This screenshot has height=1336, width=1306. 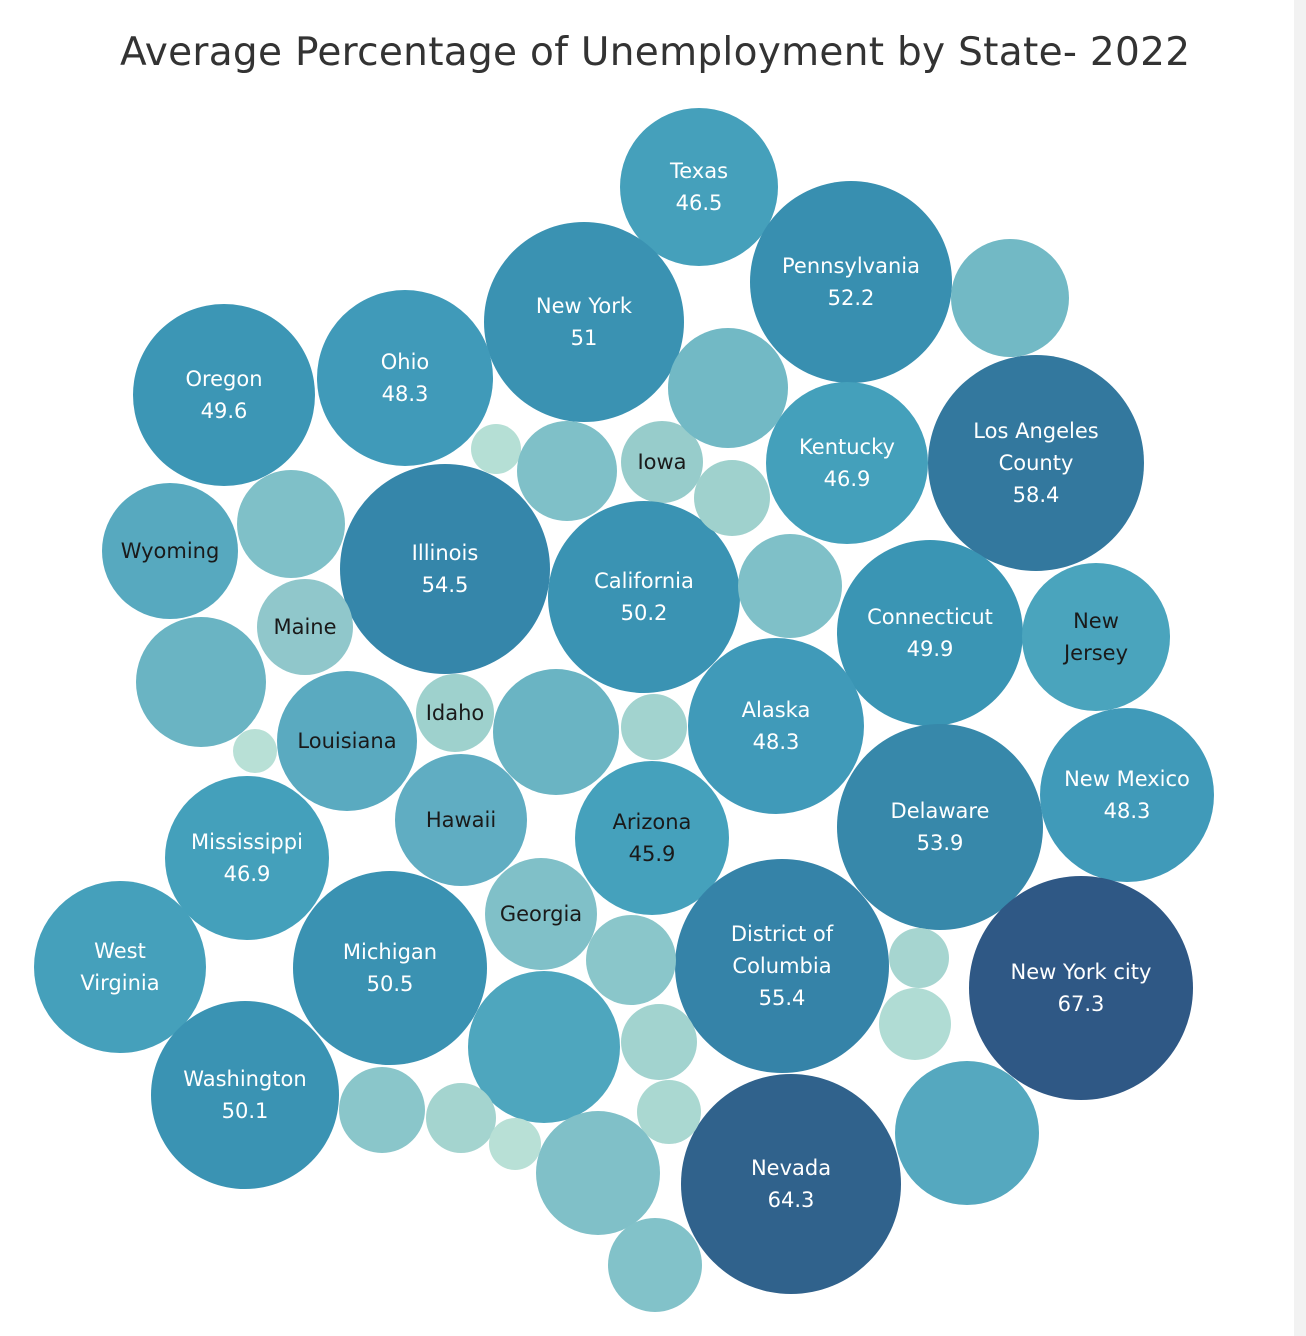 I want to click on bubble-mark-hawaii, so click(x=461, y=820).